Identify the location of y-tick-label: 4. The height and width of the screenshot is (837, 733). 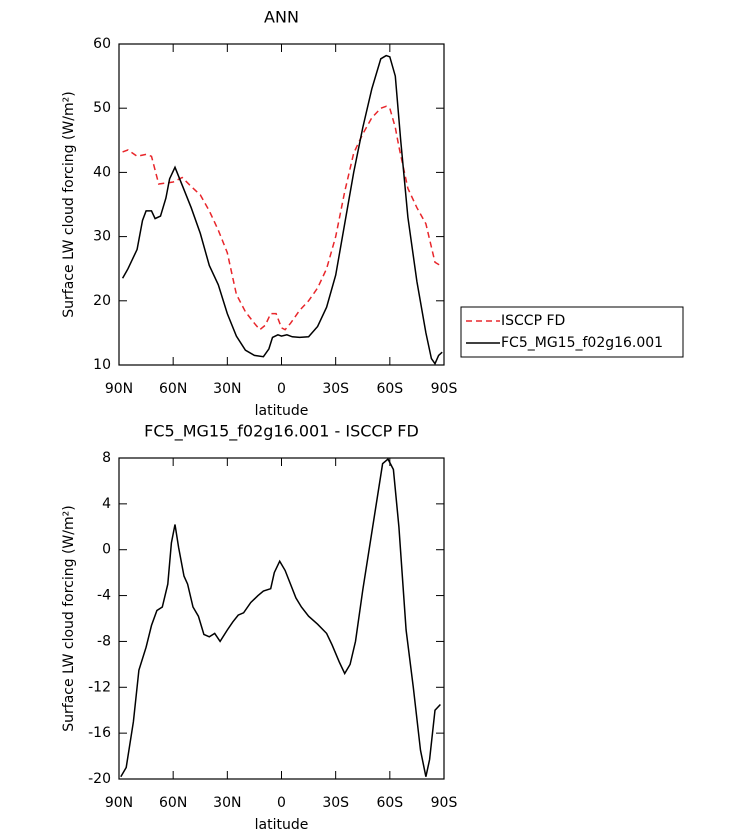
(106, 504).